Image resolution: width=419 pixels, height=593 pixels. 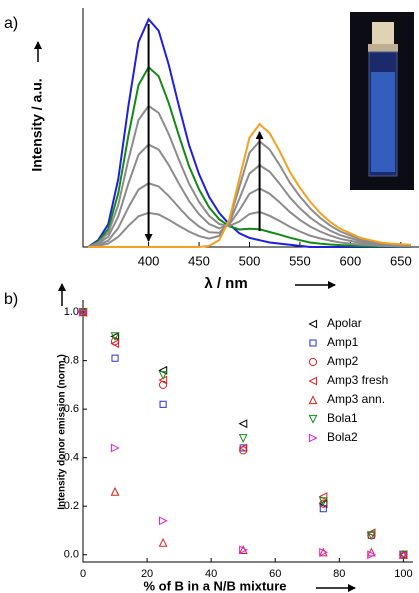 What do you see at coordinates (351, 260) in the screenshot?
I see `x-tick-label: 600` at bounding box center [351, 260].